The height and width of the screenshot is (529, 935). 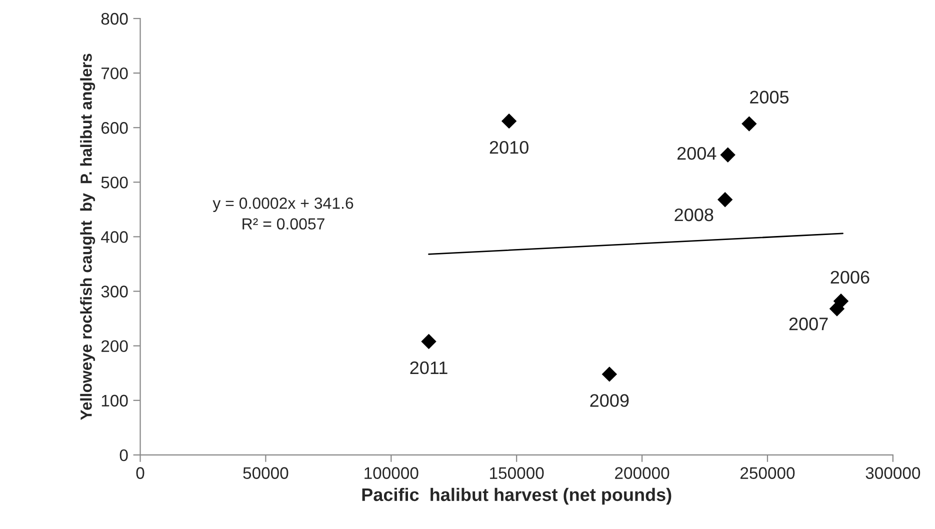 What do you see at coordinates (114, 128) in the screenshot?
I see `y-tick-label: 600` at bounding box center [114, 128].